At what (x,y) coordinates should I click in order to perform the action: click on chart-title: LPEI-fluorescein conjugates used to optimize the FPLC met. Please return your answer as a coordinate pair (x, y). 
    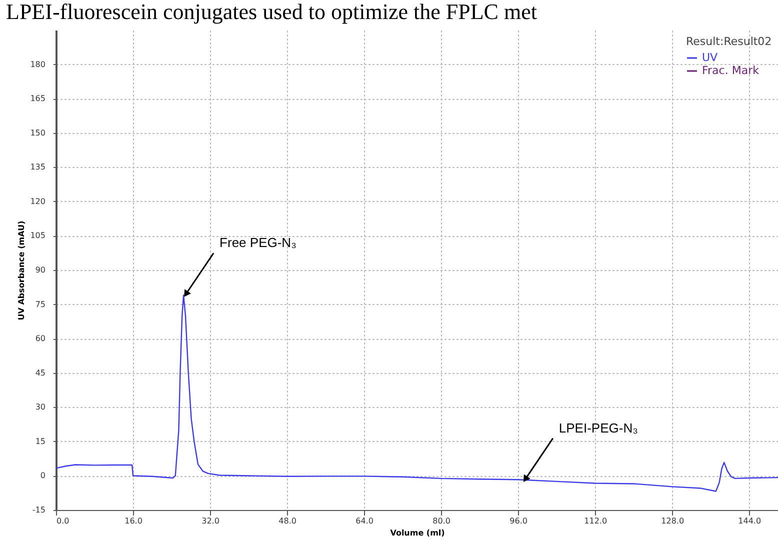
    Looking at the image, I should click on (271, 12).